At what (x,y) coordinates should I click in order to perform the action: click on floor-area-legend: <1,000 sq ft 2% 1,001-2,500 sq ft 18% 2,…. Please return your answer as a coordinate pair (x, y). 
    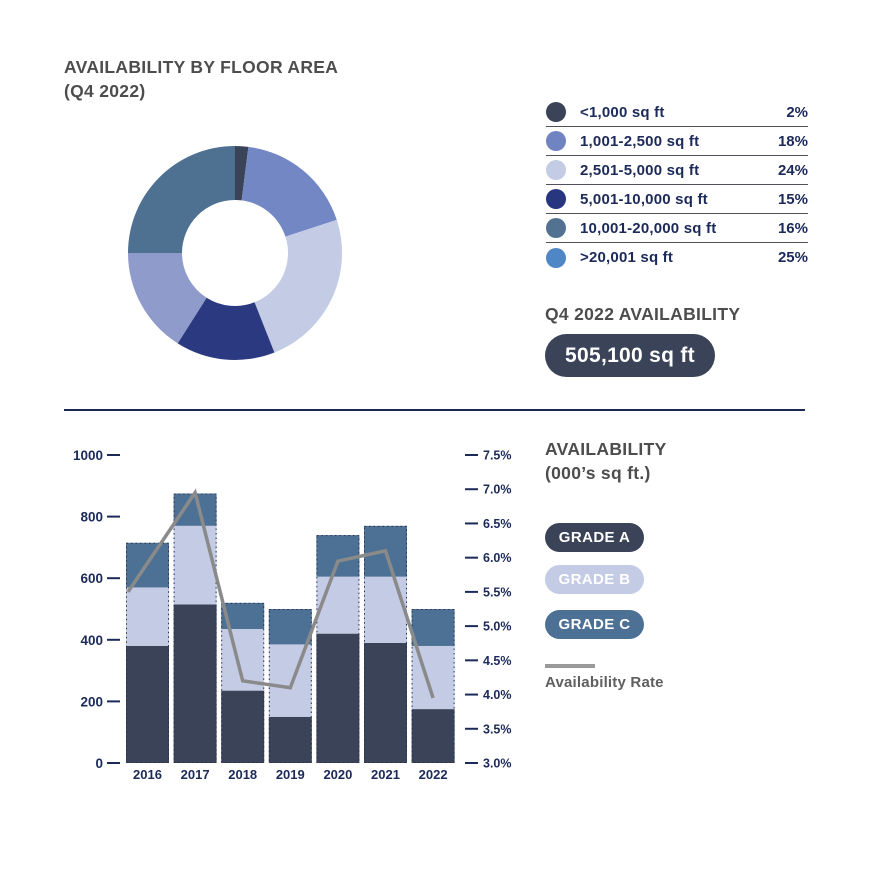
    Looking at the image, I should click on (677, 185).